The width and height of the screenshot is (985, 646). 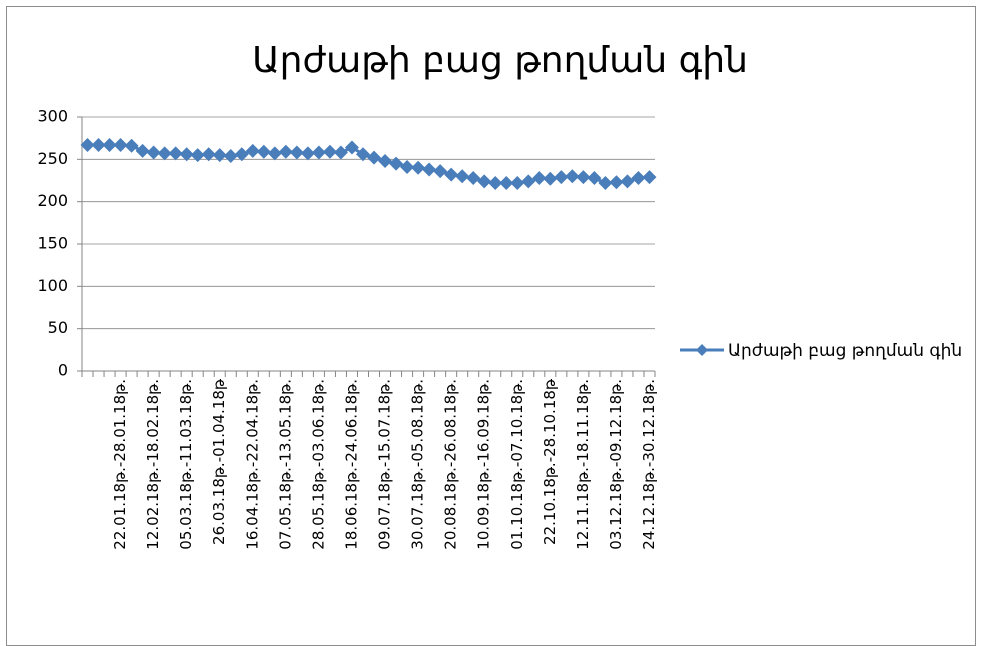 I want to click on legend-label: Արժաթի բաց թողման գին, so click(x=845, y=351).